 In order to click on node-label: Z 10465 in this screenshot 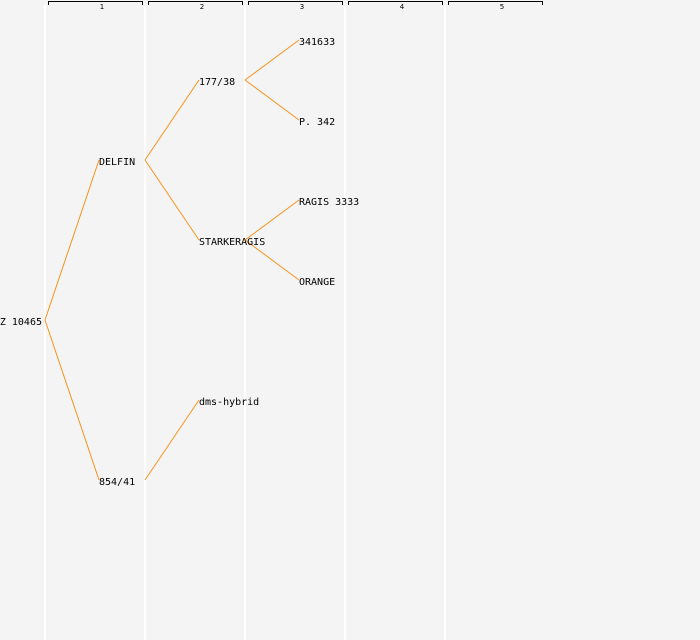, I will do `click(21, 322)`.